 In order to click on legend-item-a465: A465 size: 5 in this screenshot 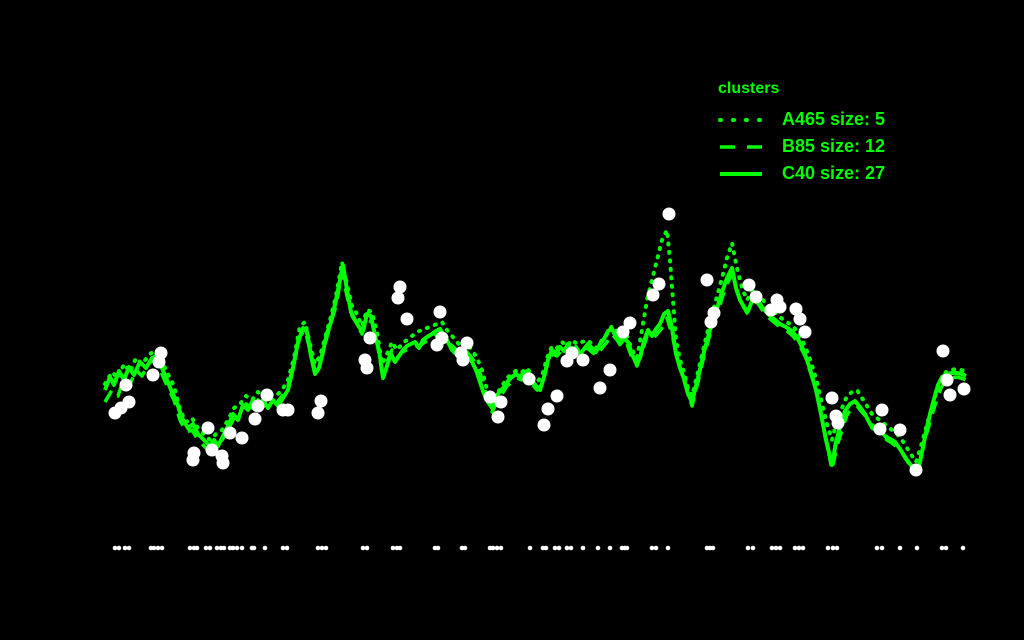, I will do `click(801, 119)`.